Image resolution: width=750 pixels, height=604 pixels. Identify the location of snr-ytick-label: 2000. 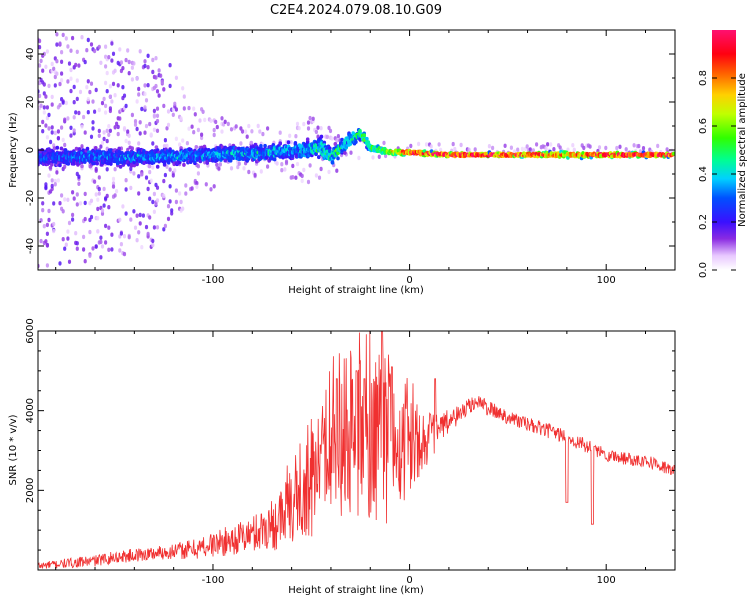
(30, 490).